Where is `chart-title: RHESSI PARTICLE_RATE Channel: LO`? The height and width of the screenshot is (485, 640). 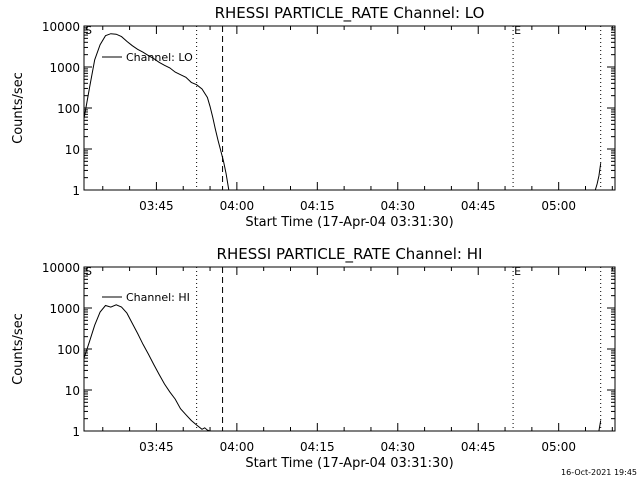
chart-title: RHESSI PARTICLE_RATE Channel: LO is located at coordinates (350, 13).